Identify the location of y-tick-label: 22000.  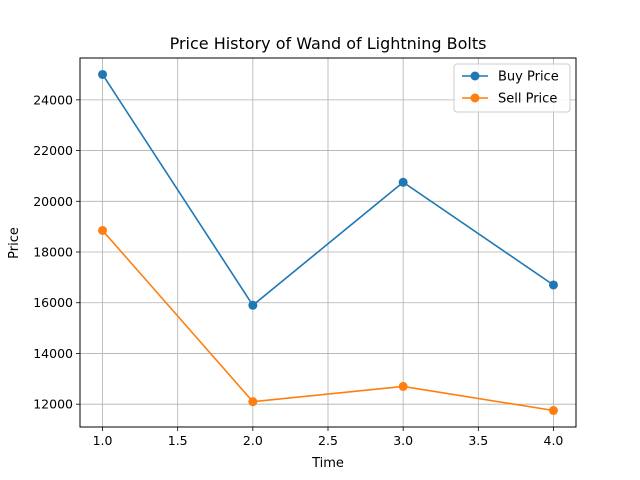
(53, 150).